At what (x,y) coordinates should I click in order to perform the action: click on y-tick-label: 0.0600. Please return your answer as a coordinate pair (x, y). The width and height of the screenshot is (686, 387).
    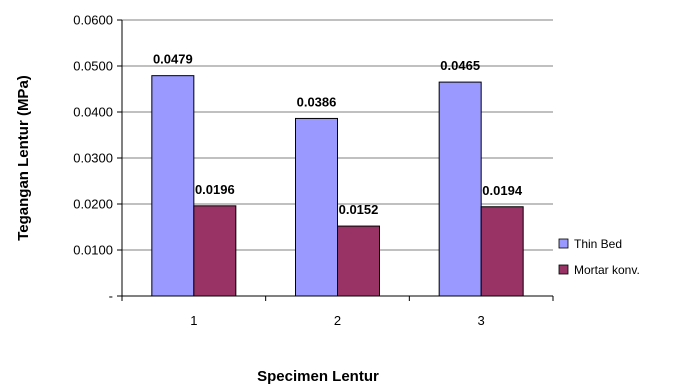
    Looking at the image, I should click on (93, 20).